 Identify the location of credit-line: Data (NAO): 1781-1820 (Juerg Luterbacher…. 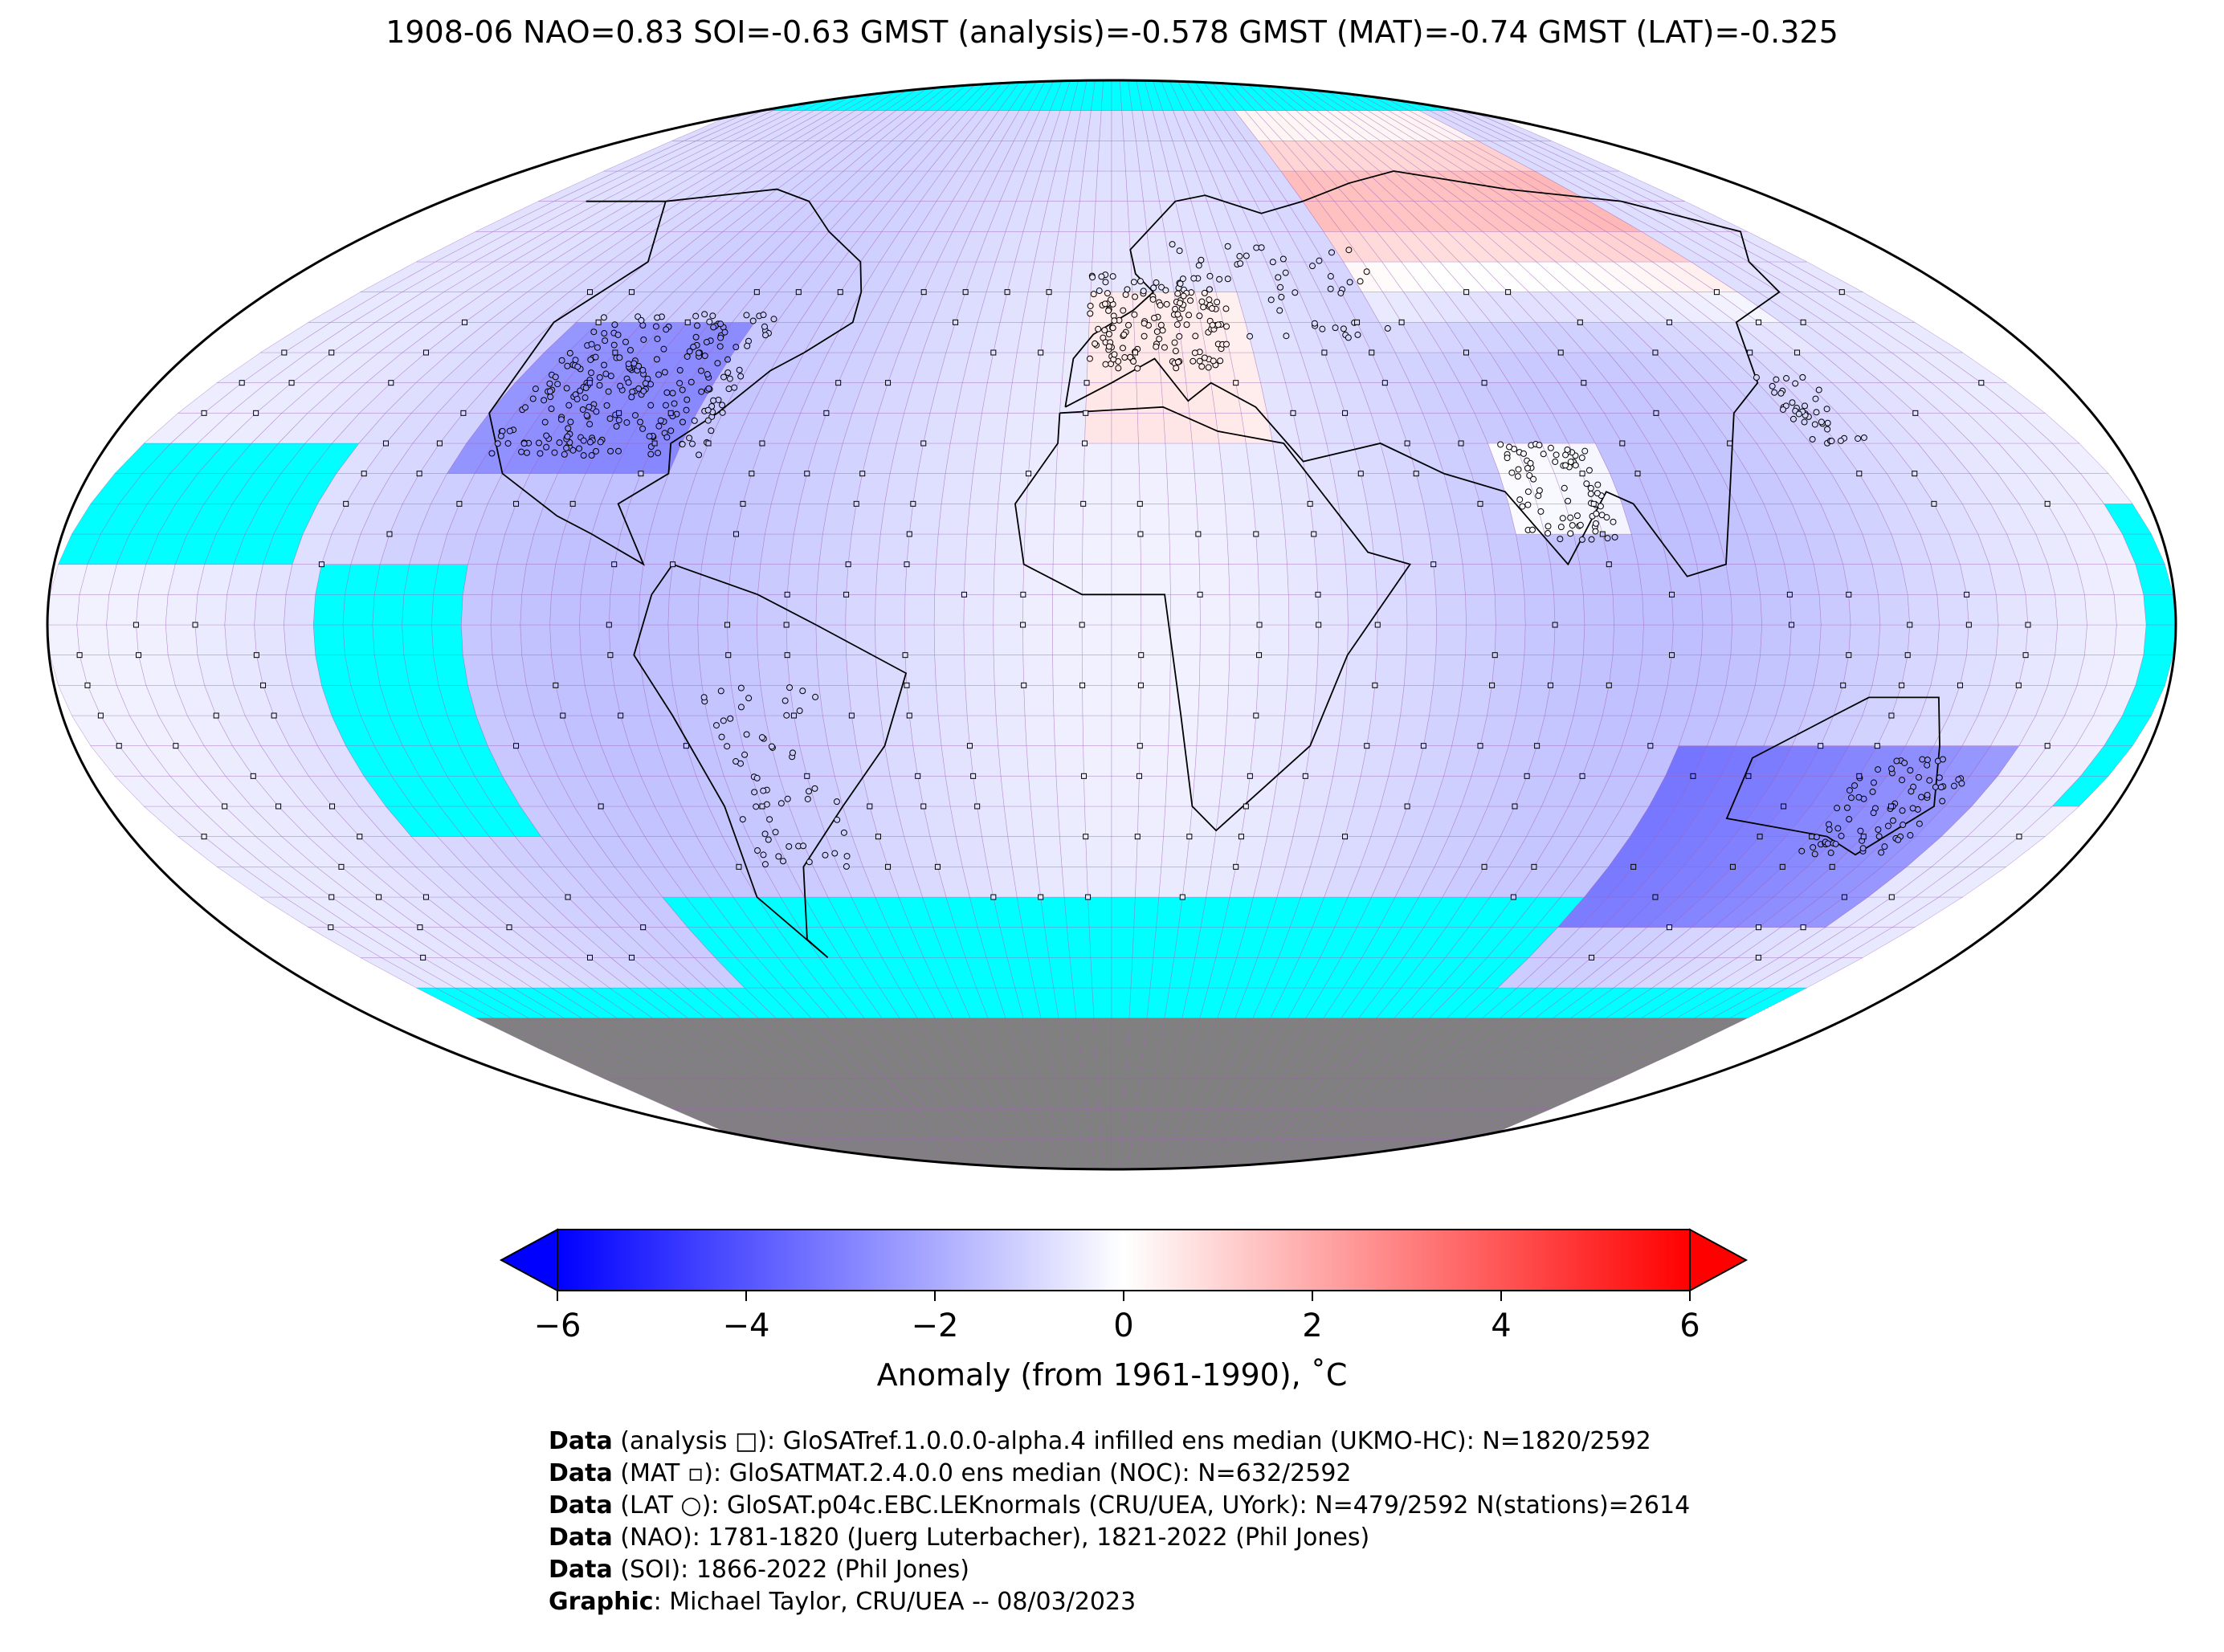
(1119, 1538).